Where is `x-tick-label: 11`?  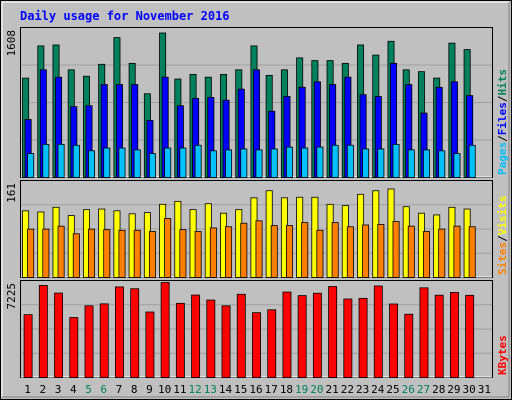
x-tick-label: 11 is located at coordinates (179, 389).